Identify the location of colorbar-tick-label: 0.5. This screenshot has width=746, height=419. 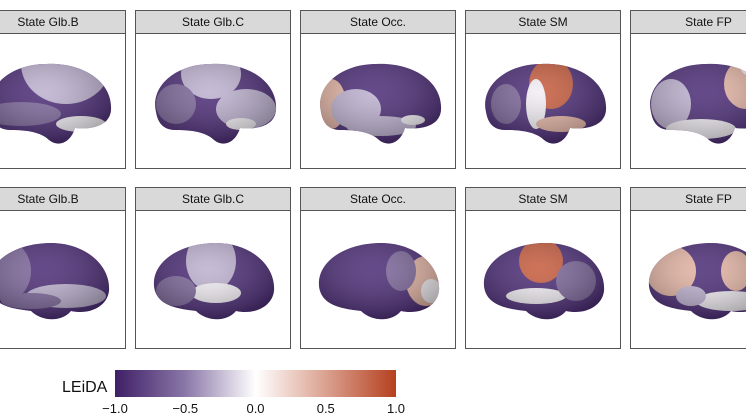
(325, 408).